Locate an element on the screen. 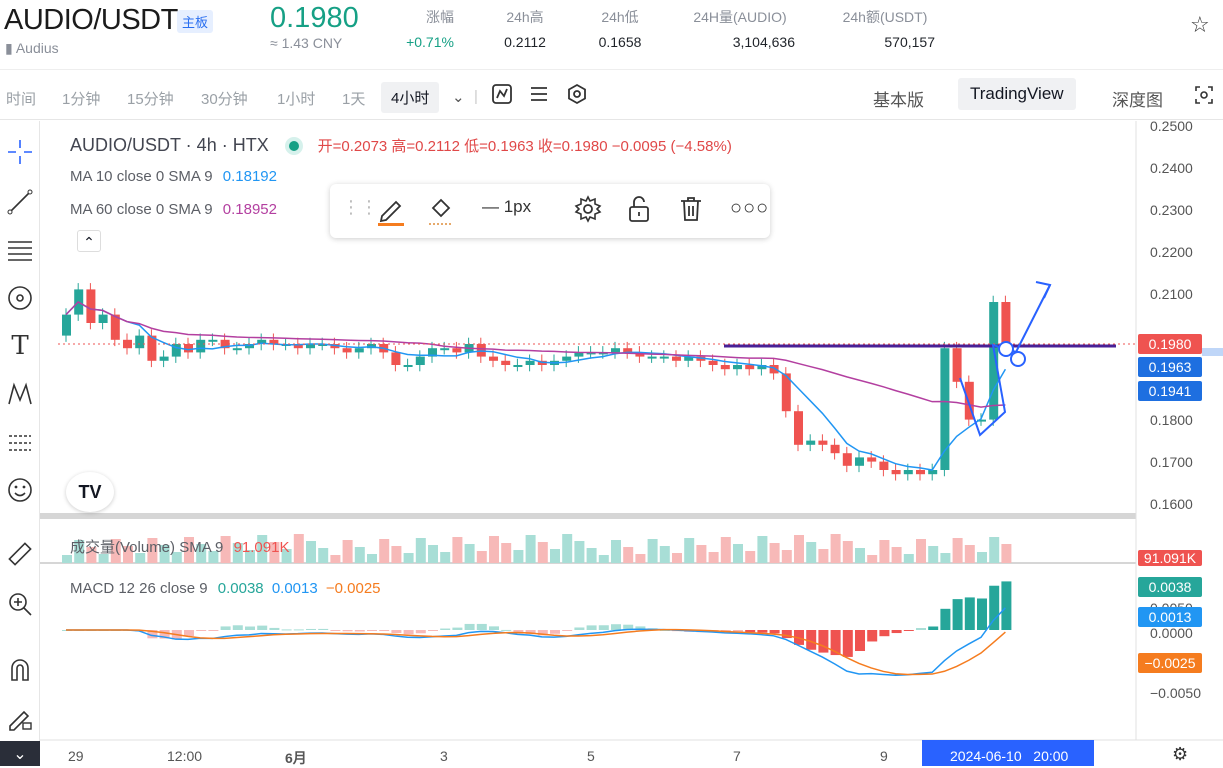 The width and height of the screenshot is (1223, 768). trash-icon is located at coordinates (691, 211).